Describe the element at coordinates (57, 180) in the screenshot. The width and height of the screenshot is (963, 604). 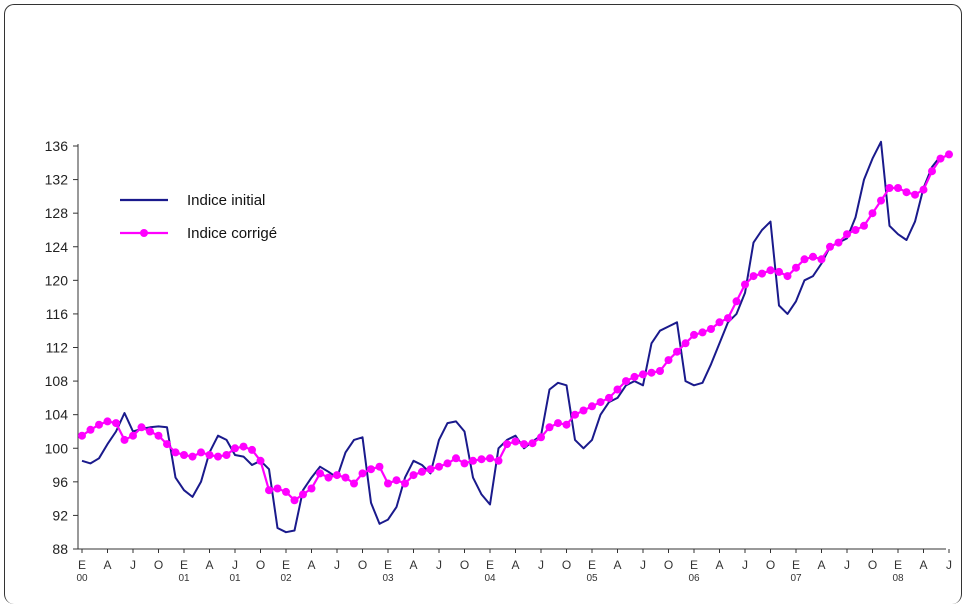
I see `y-tick-label: 132` at that location.